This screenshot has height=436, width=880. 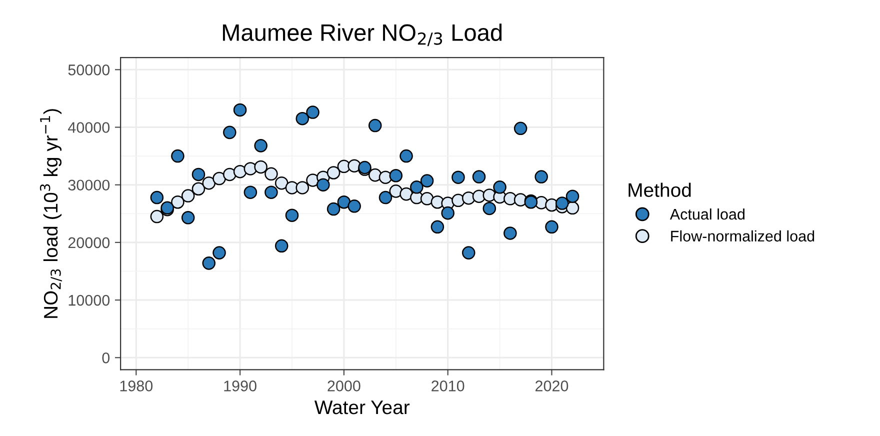 What do you see at coordinates (362, 407) in the screenshot?
I see `x-axis-title: Water Year` at bounding box center [362, 407].